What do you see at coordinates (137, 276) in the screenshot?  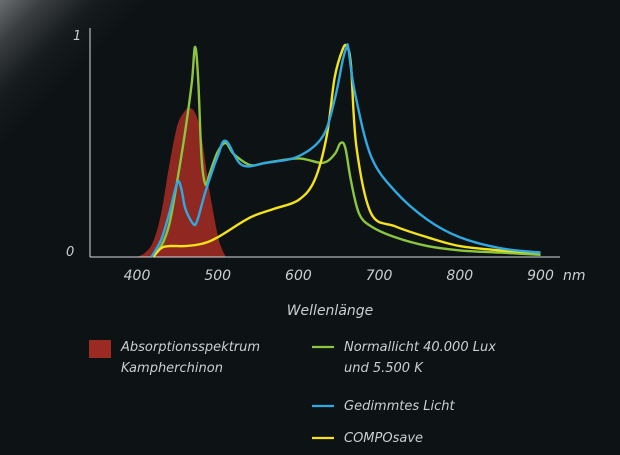 I see `x-tick-label: 400` at bounding box center [137, 276].